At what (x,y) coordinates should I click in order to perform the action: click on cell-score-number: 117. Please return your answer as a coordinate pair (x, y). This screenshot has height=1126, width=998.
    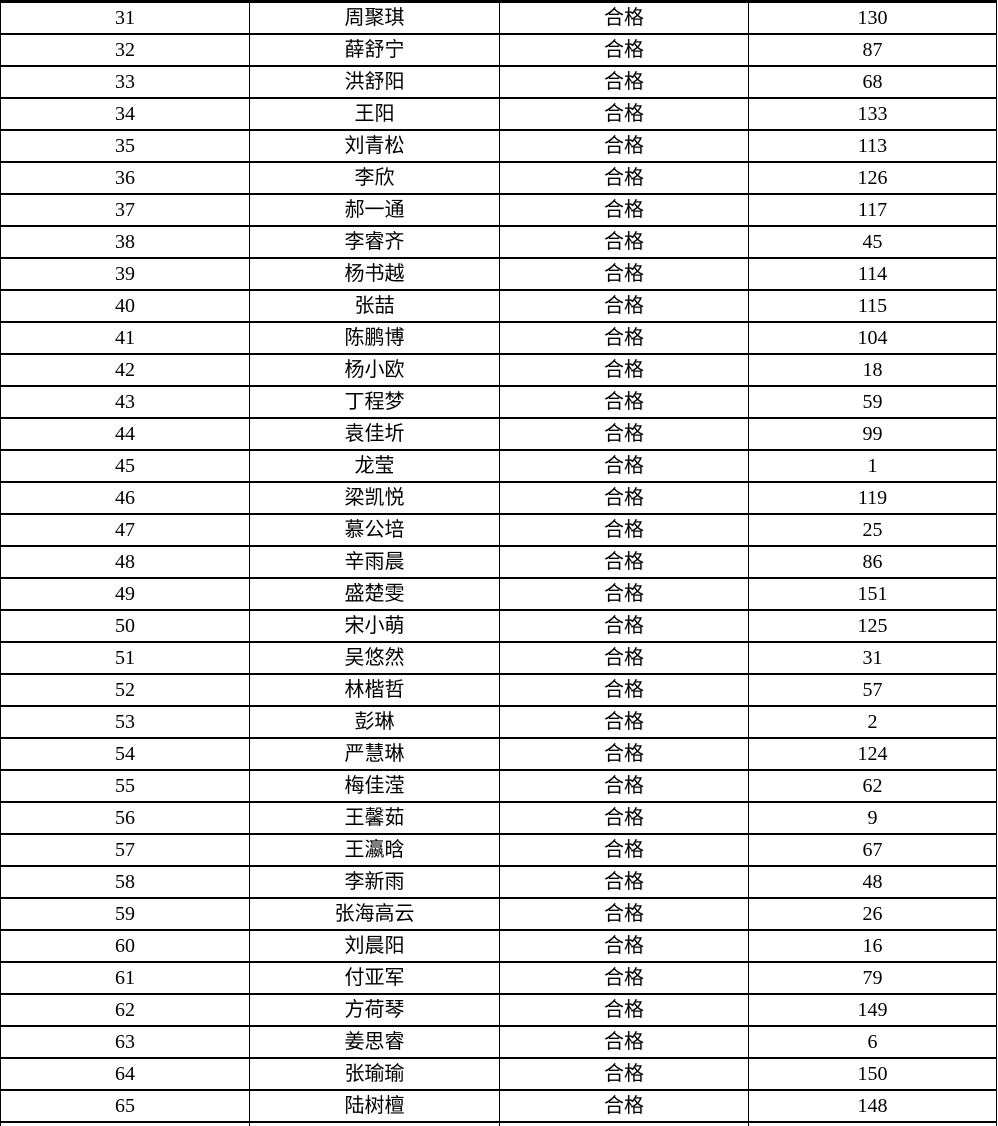
    Looking at the image, I should click on (873, 210).